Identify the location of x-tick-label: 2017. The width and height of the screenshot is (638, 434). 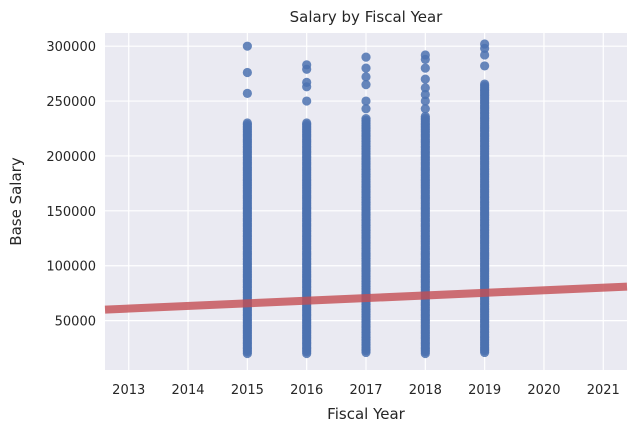
(365, 390).